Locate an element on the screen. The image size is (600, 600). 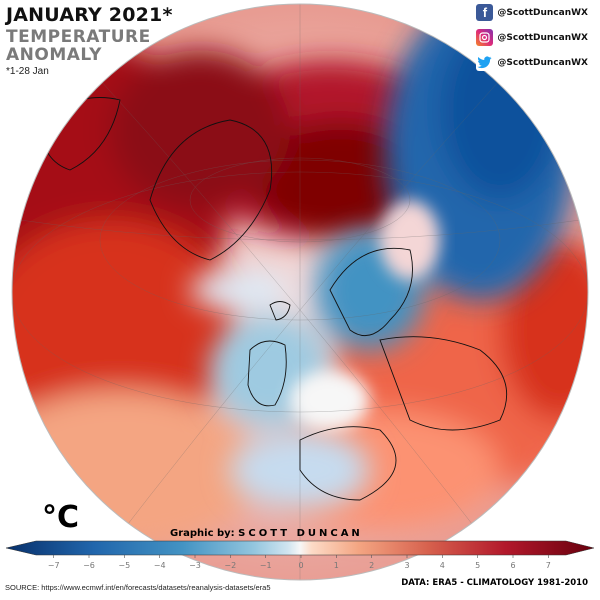
colorbar-tick-label: 6 is located at coordinates (512, 565).